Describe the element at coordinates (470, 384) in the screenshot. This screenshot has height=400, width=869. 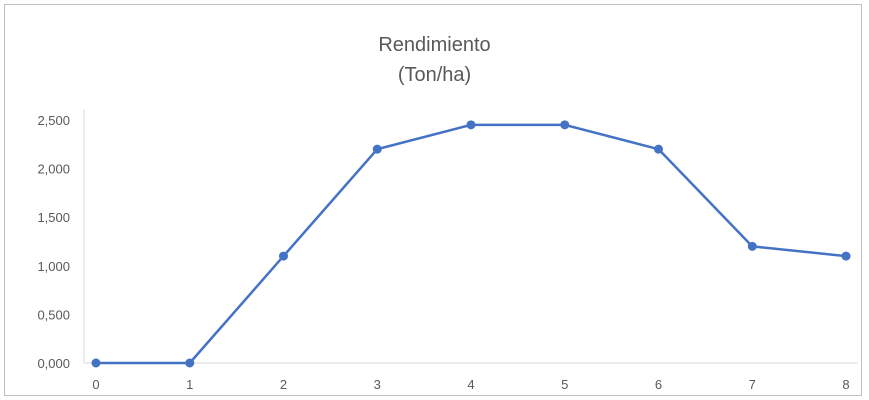
I see `x-tick-label: 4` at that location.